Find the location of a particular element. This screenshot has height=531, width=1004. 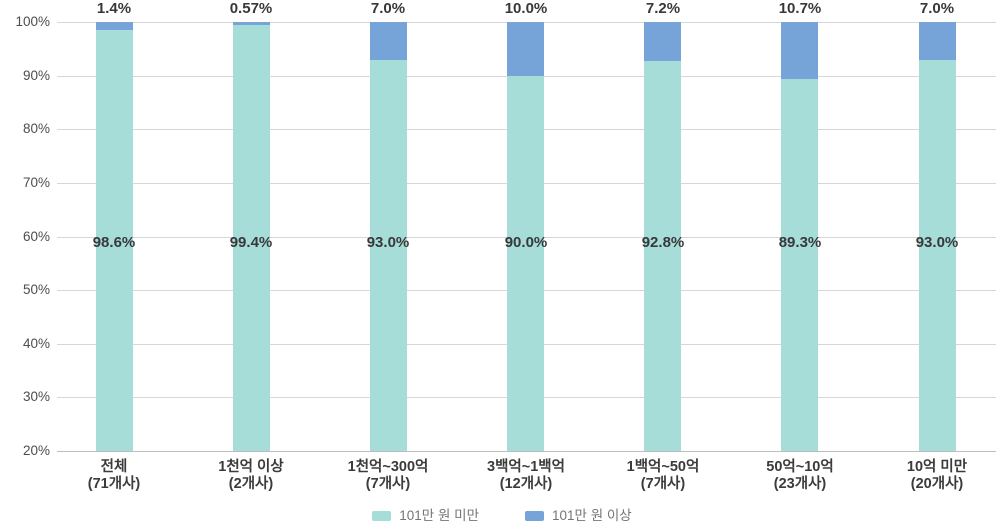

x-axis-category-label: 3백억~1백억 (12개사) is located at coordinates (526, 476).